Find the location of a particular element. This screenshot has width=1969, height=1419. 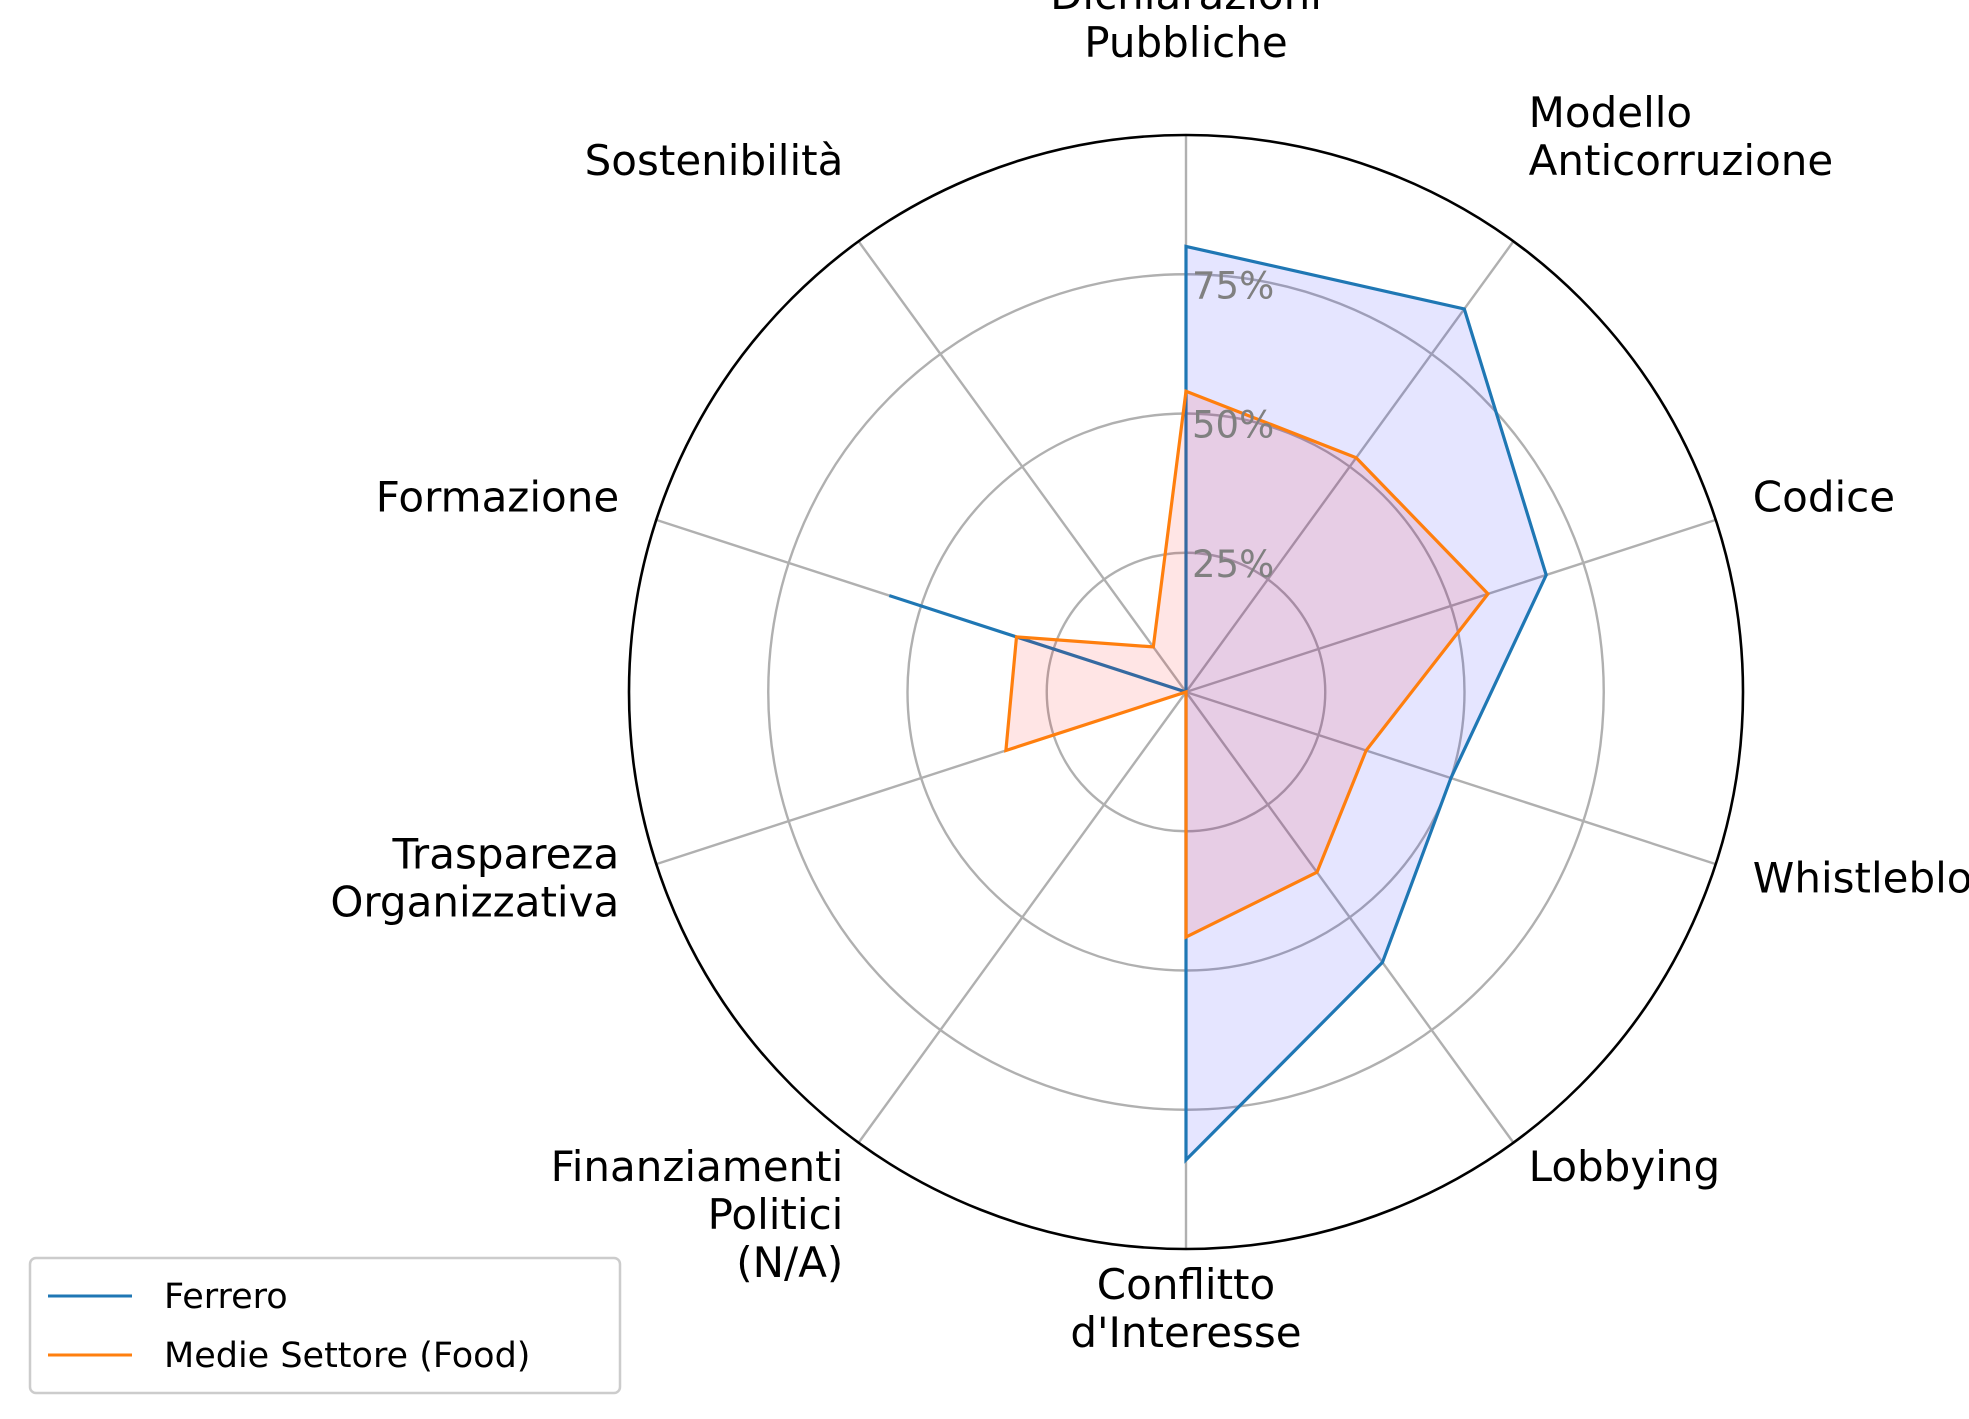

tick-label-25: 25% is located at coordinates (1233, 564).